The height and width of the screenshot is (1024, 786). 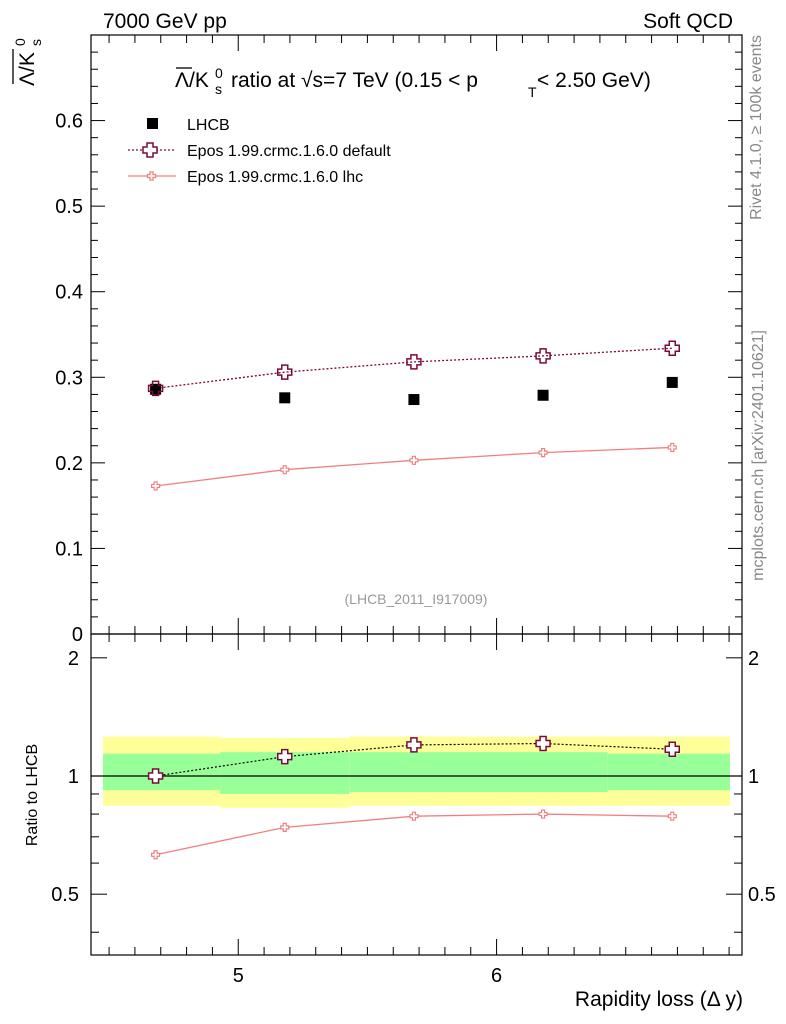 I want to click on title-k-sub: s, so click(x=218, y=89).